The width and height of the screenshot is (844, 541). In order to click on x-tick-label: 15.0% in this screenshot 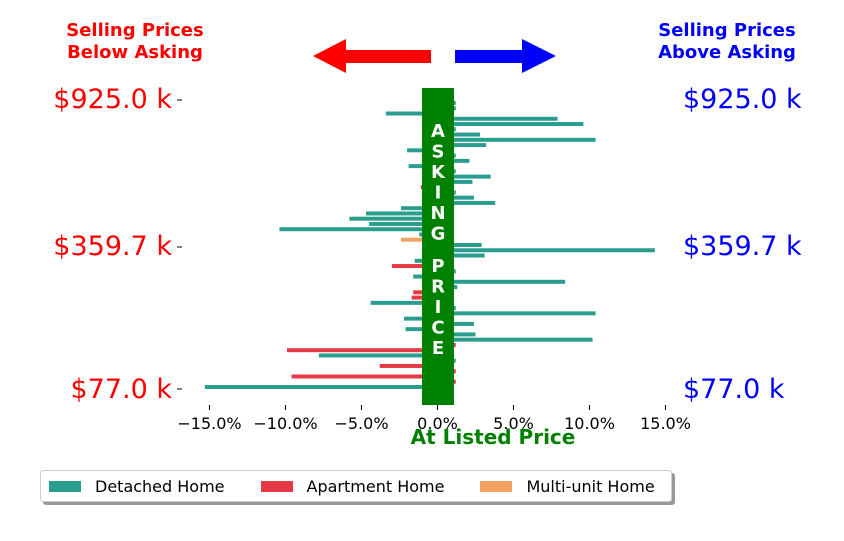, I will do `click(665, 423)`.